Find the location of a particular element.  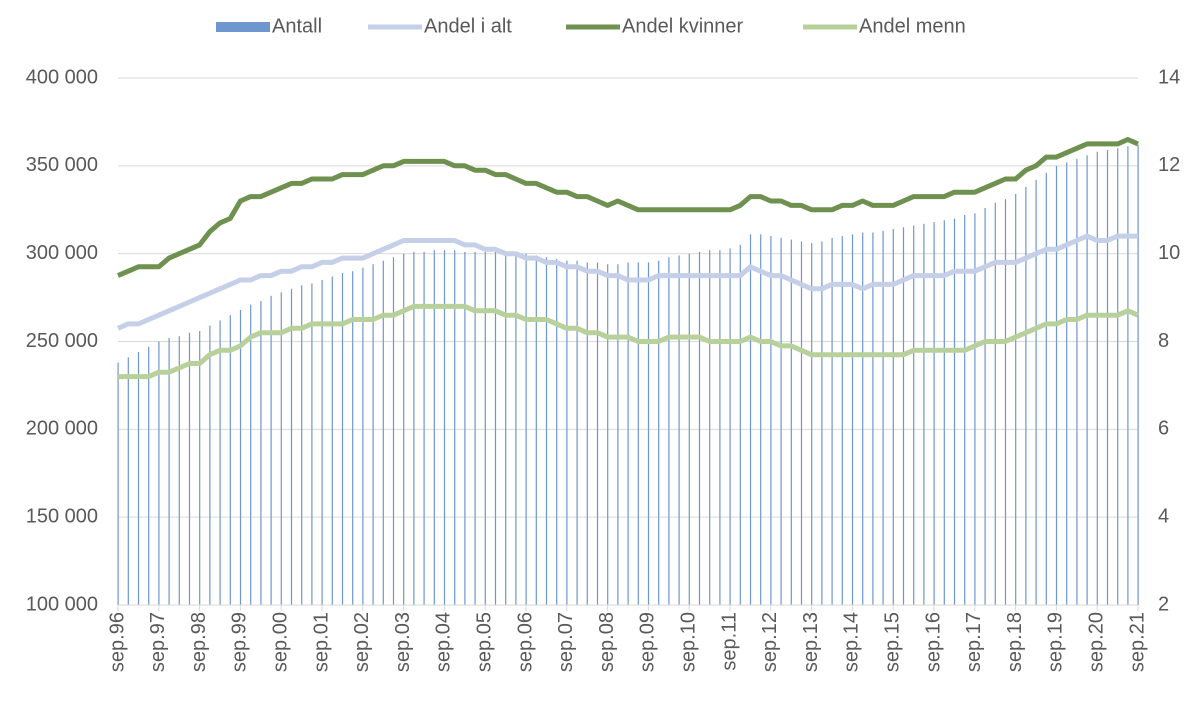

x-tick-label: sep.19 is located at coordinates (1056, 642).